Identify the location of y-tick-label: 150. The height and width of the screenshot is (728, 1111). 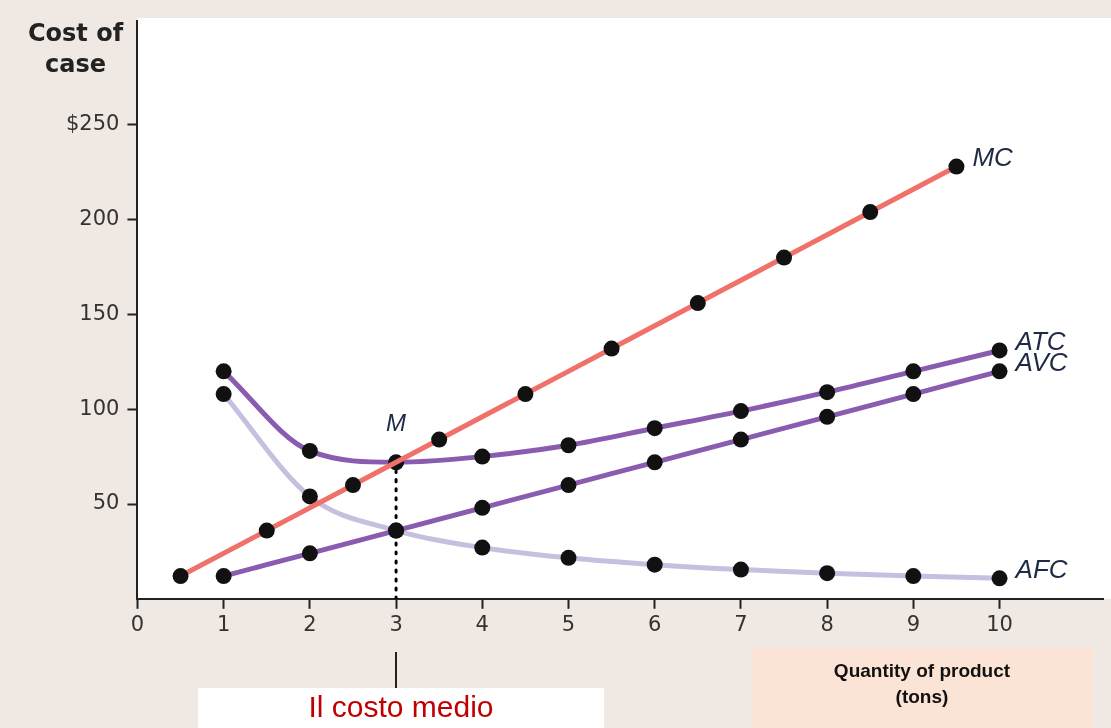
(99, 312).